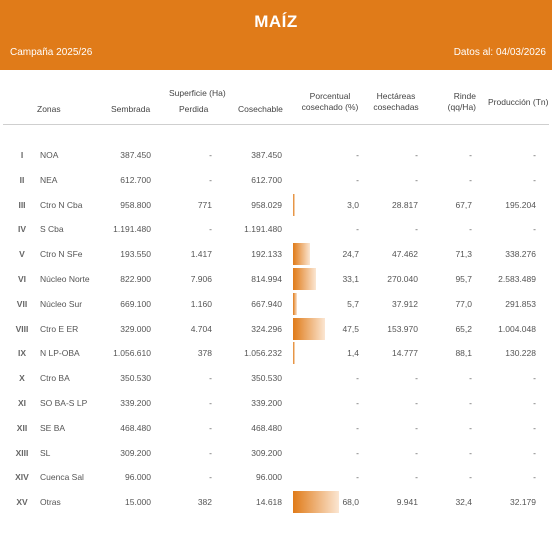 The width and height of the screenshot is (552, 534). Describe the element at coordinates (62, 477) in the screenshot. I see `zone-name: Cuenca Sal` at that location.